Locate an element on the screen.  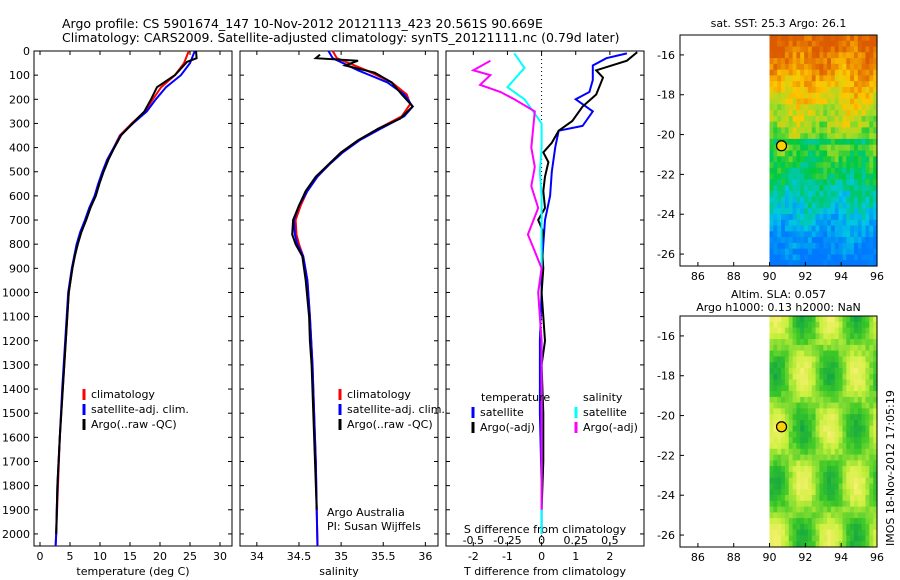
depth-tick-label: 1300 is located at coordinates (16, 365).